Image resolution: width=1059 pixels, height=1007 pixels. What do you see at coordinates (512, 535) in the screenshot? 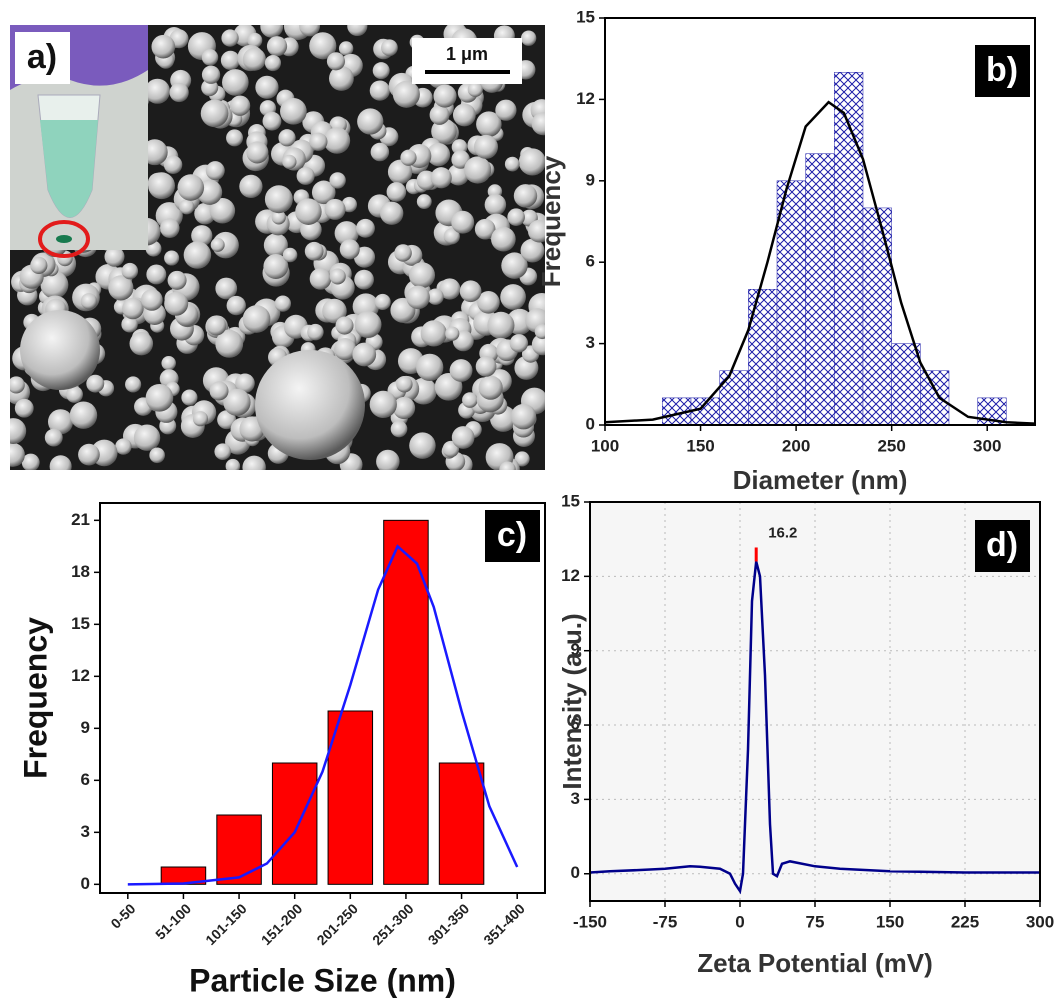
I see `panel-label: c)` at bounding box center [512, 535].